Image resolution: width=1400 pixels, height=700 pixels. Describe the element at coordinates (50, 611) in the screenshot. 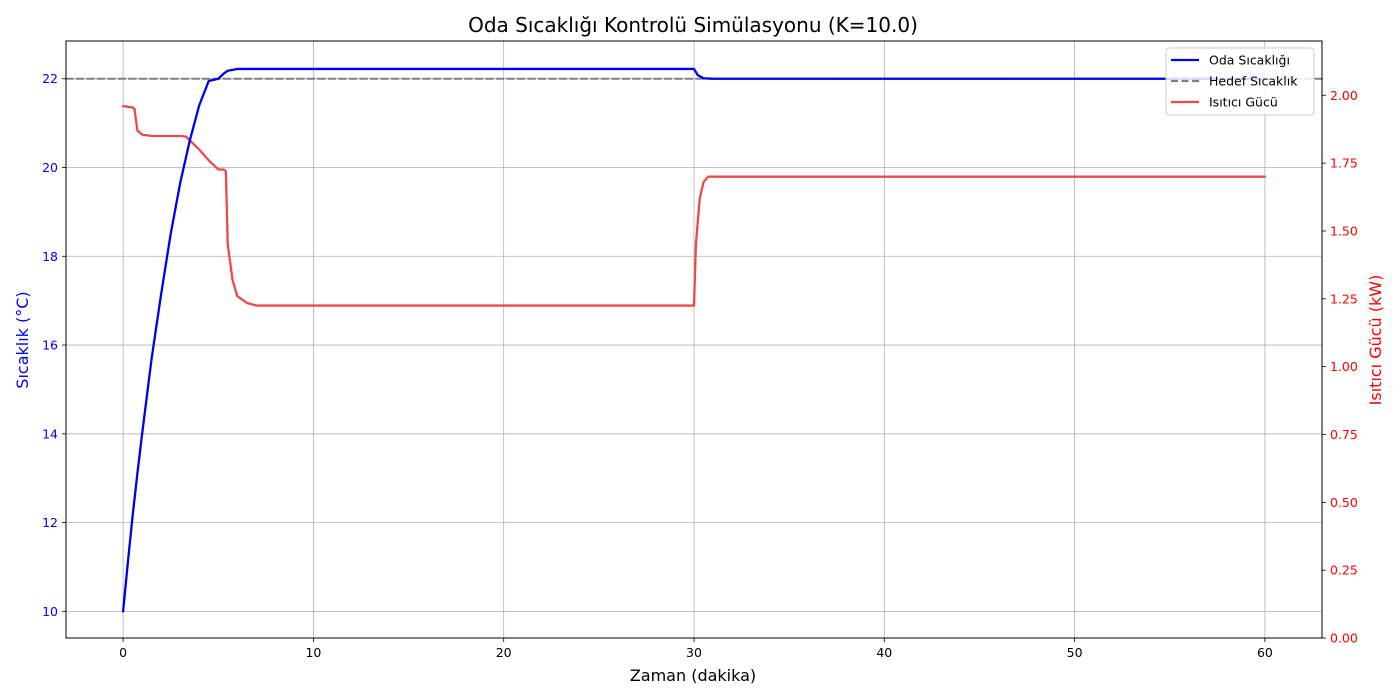

I see `y-tick-label-left: 10` at that location.